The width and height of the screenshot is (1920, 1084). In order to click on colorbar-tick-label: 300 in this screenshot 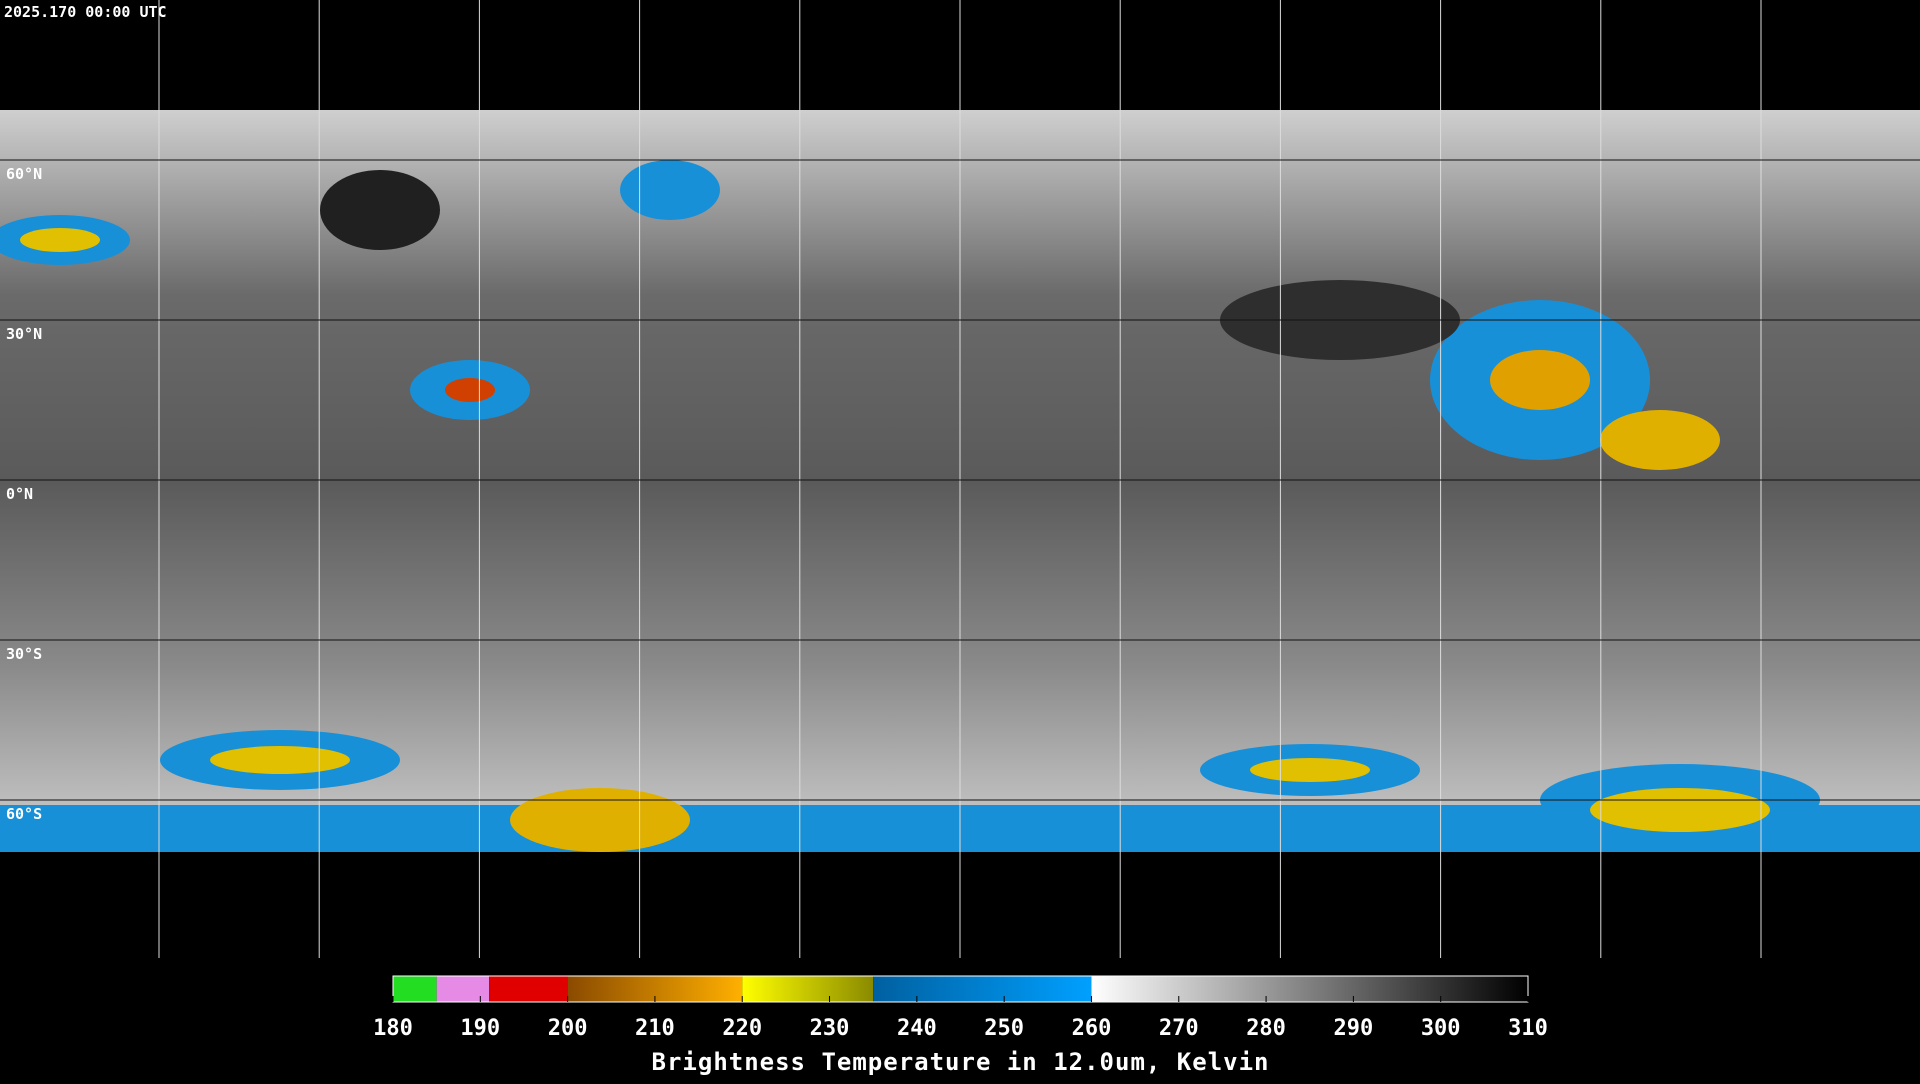, I will do `click(1441, 1028)`.